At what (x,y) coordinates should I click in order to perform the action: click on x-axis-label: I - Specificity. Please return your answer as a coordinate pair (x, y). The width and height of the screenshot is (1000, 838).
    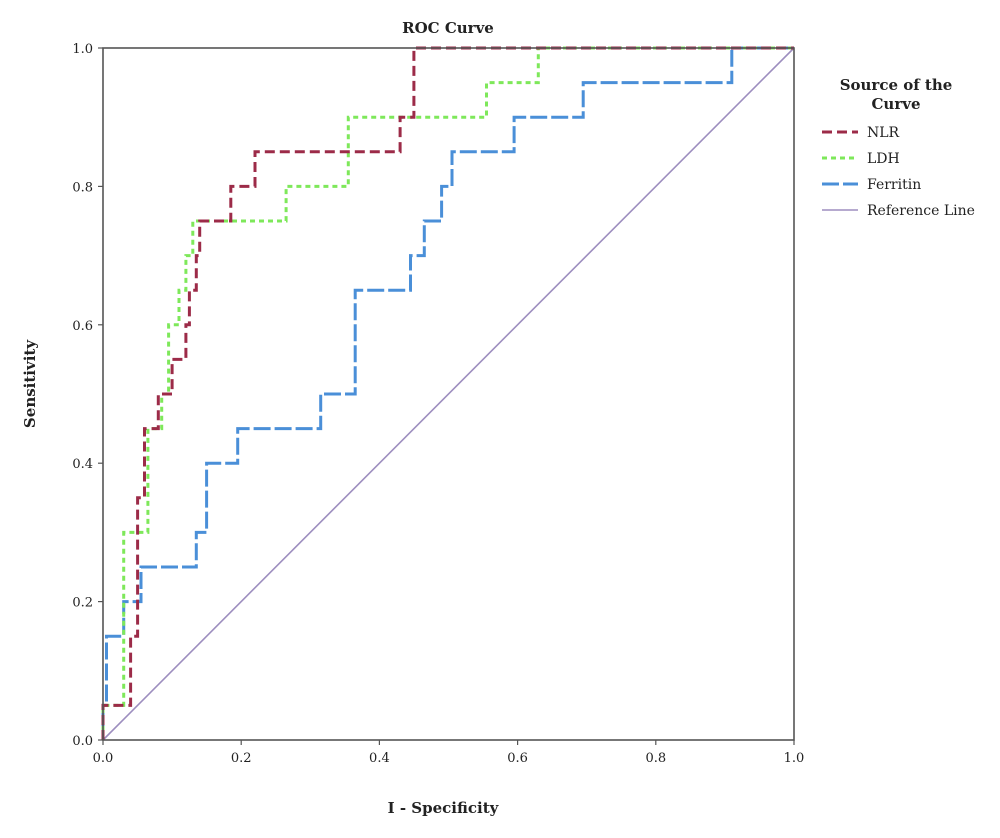
    Looking at the image, I should click on (444, 808).